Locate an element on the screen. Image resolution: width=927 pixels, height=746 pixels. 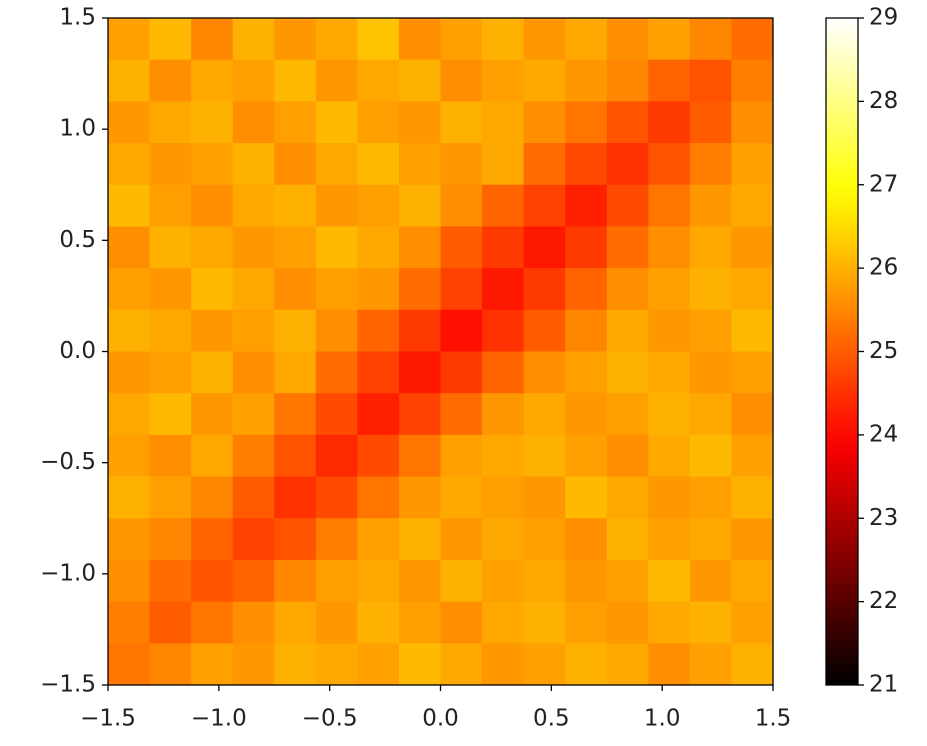
colorbar-tick-label: 25 is located at coordinates (883, 351).